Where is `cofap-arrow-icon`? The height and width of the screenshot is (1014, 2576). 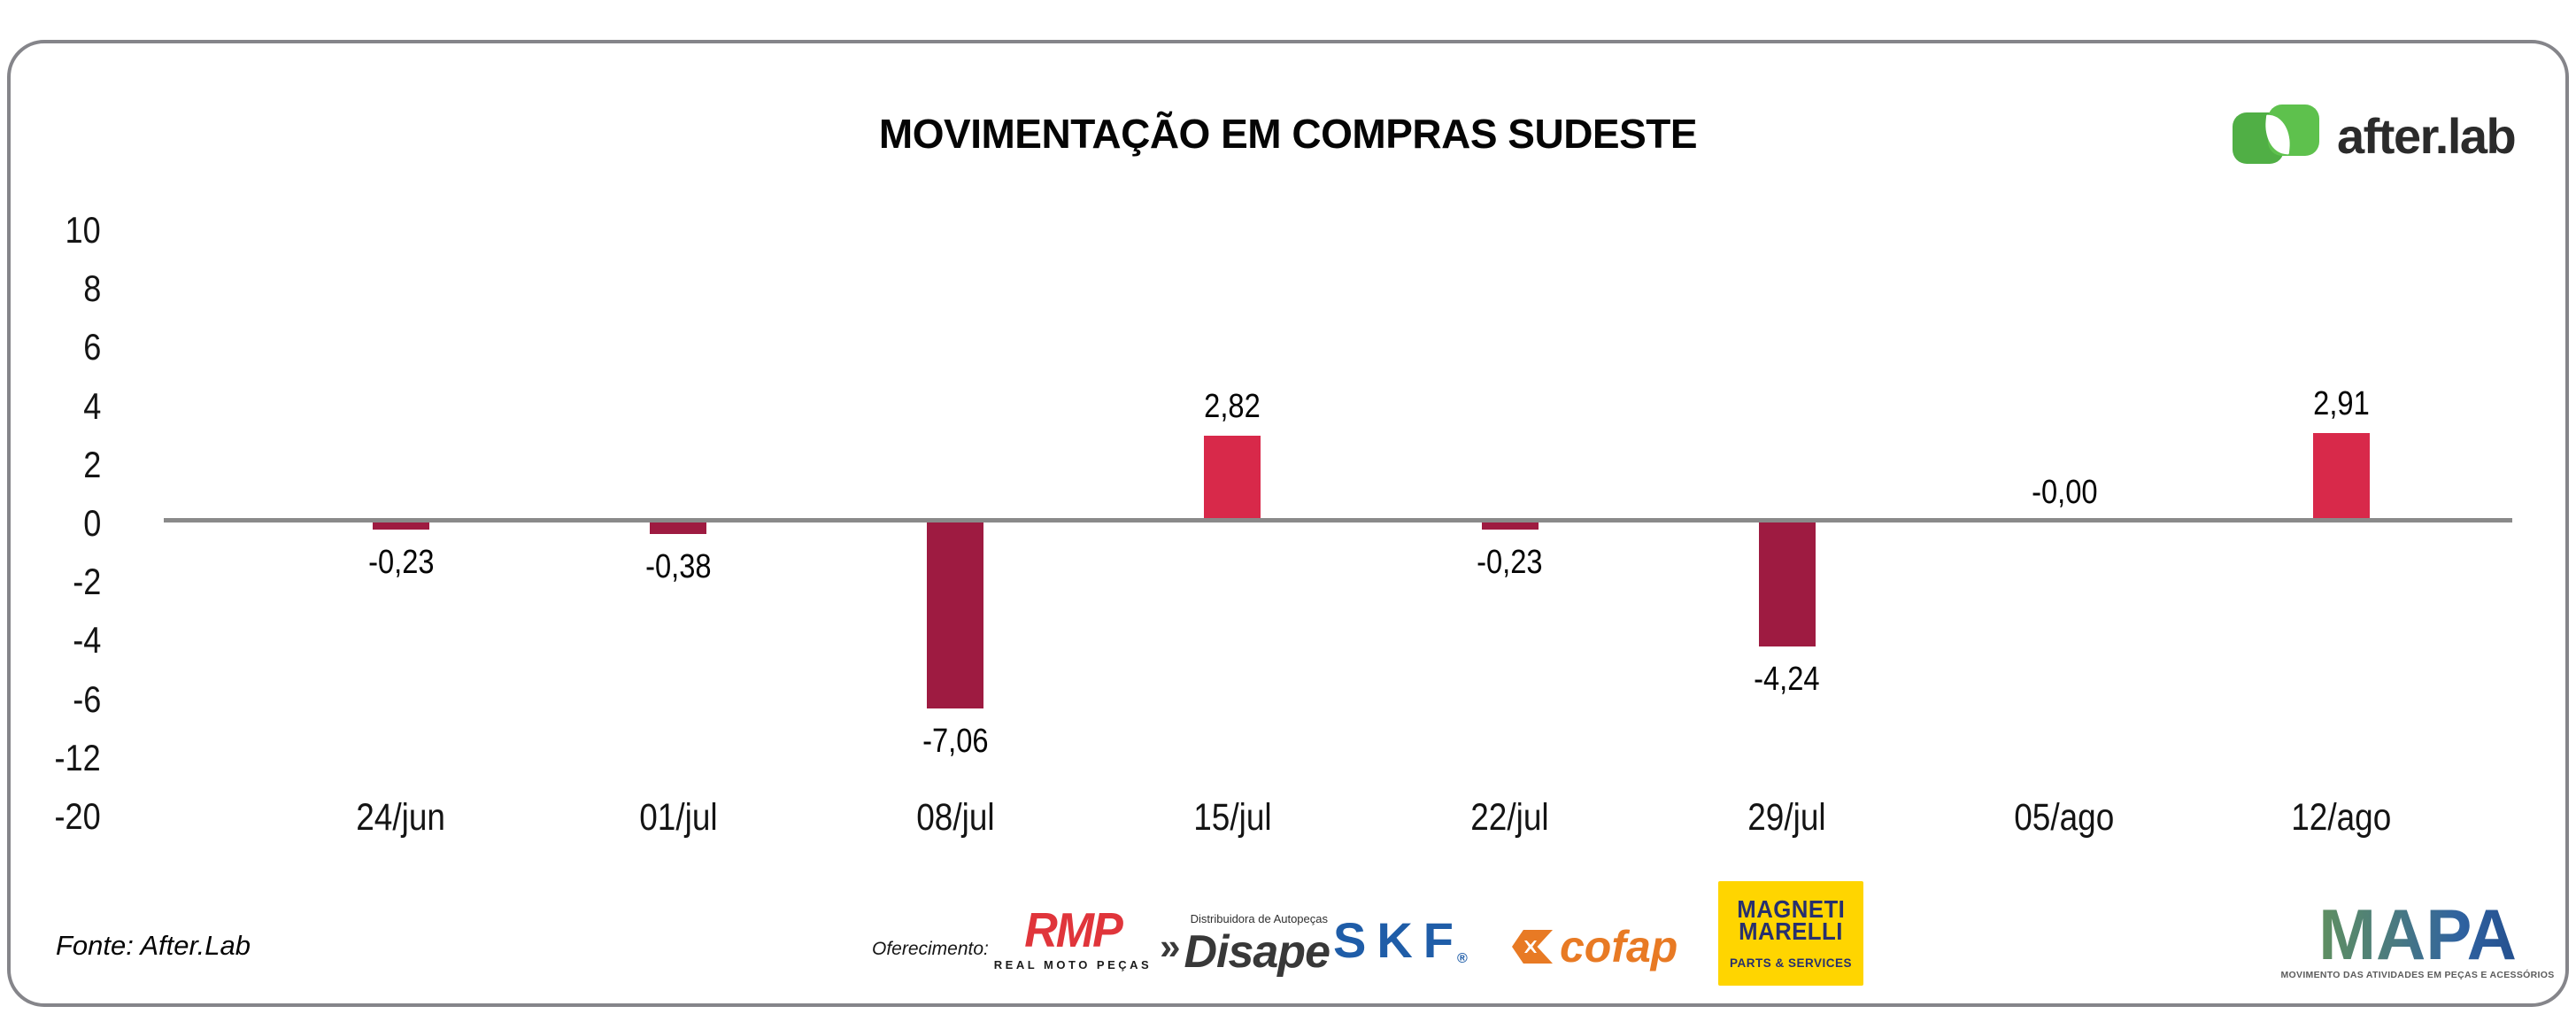
cofap-arrow-icon is located at coordinates (1532, 947).